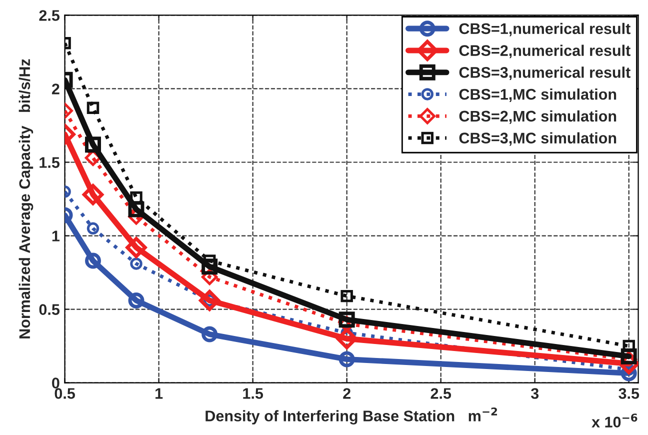 The width and height of the screenshot is (648, 435). I want to click on x-tick-label: 3.5, so click(629, 393).